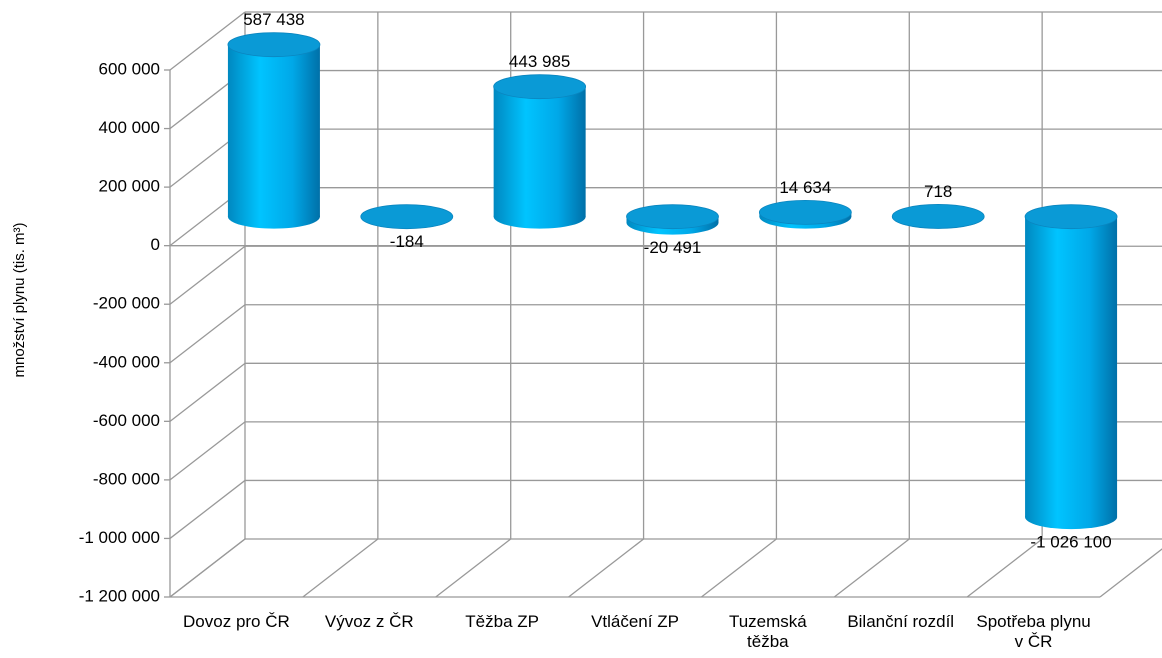  What do you see at coordinates (673, 247) in the screenshot?
I see `value-label: -20 491` at bounding box center [673, 247].